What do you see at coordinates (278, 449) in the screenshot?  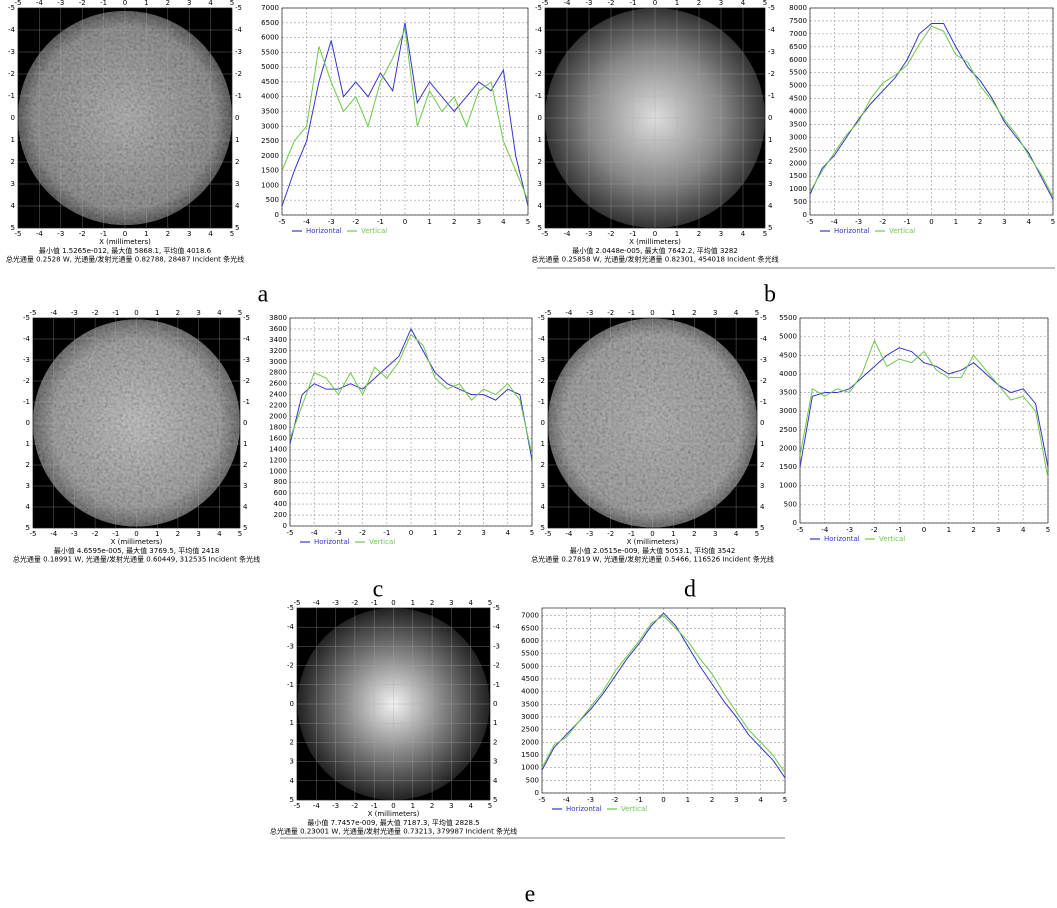 I see `y-tick-label: 1400` at bounding box center [278, 449].